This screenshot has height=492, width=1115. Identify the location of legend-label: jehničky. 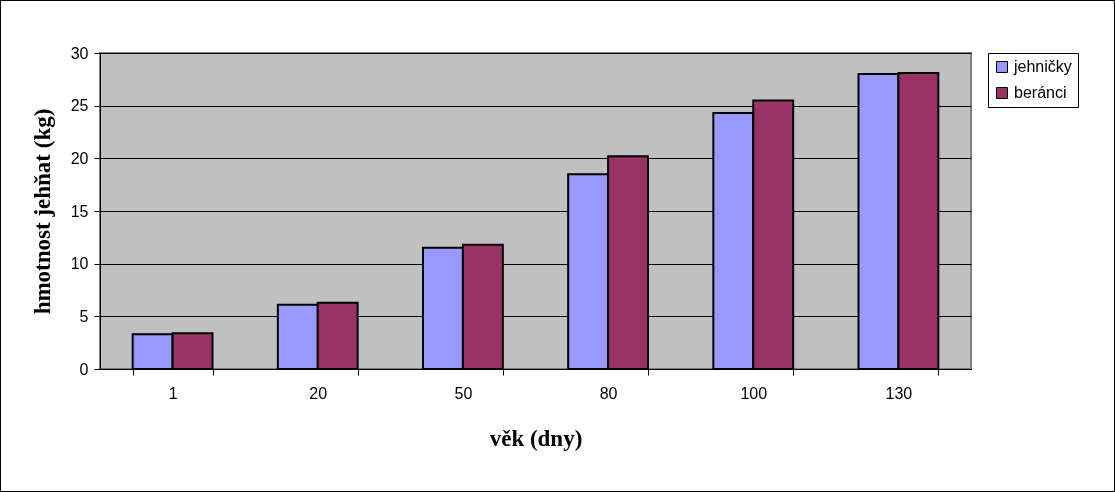
(1042, 66).